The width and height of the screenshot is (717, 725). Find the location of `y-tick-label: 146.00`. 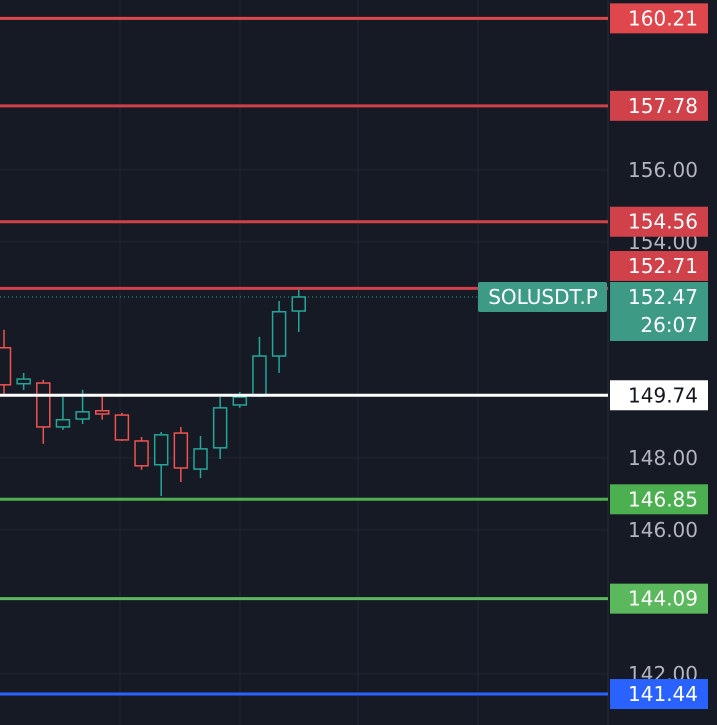

y-tick-label: 146.00 is located at coordinates (663, 530).